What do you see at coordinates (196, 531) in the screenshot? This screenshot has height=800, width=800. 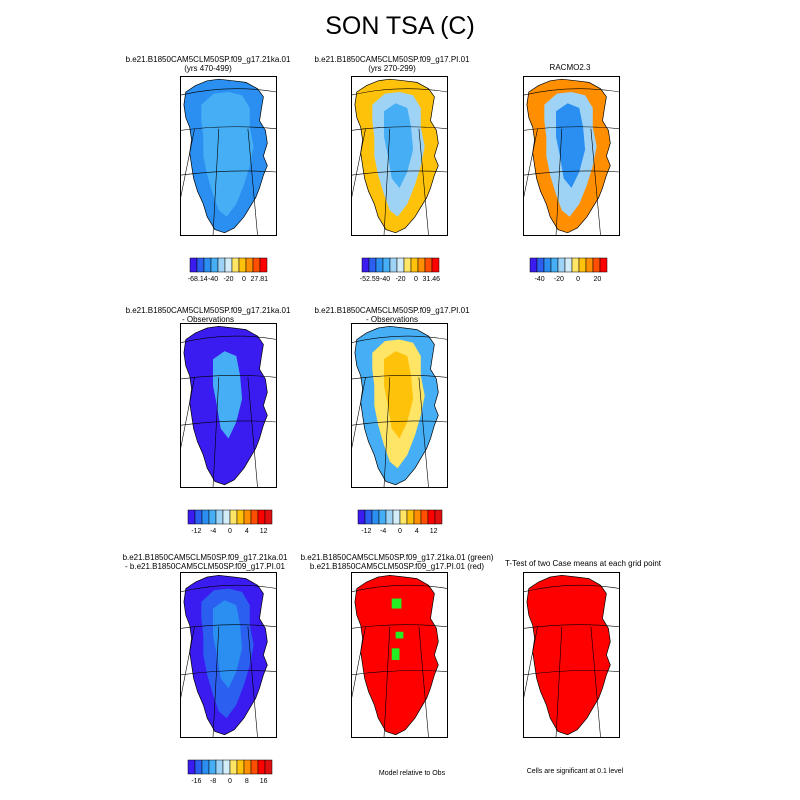 I see `colorbar-tick-label: -12` at bounding box center [196, 531].